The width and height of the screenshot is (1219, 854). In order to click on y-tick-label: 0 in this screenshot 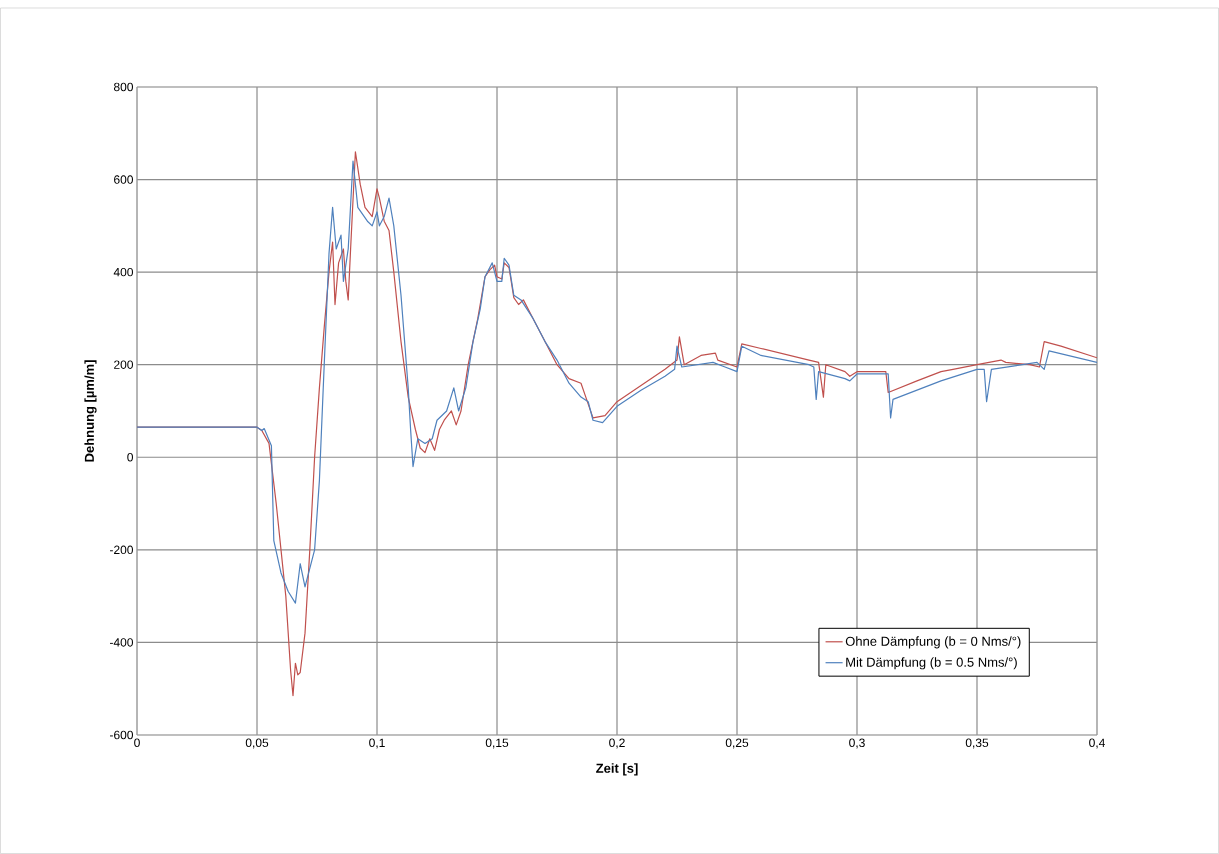, I will do `click(130, 457)`.